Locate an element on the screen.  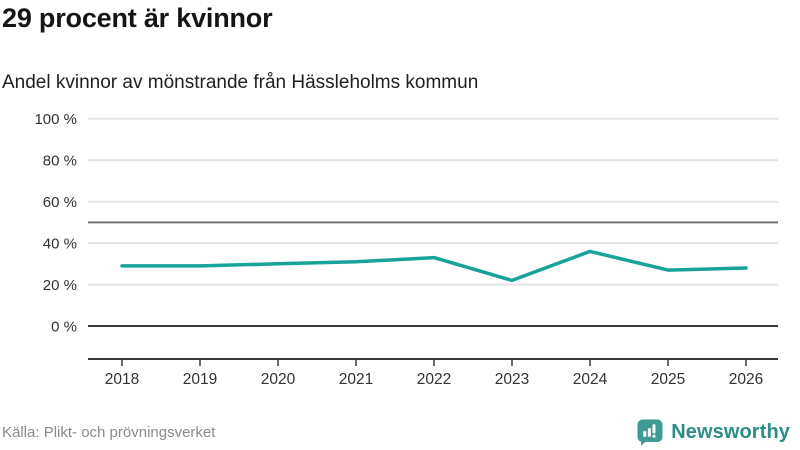
newsworthy-wordmark: Newsworthy is located at coordinates (730, 431).